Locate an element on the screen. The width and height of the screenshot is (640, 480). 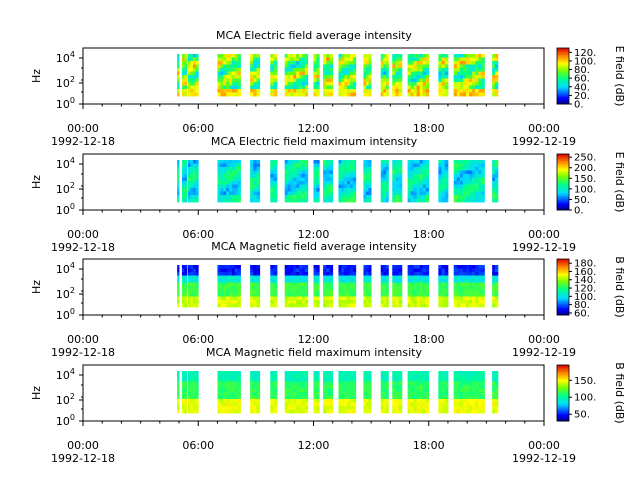
x-tick-time: 12:00 is located at coordinates (314, 234).